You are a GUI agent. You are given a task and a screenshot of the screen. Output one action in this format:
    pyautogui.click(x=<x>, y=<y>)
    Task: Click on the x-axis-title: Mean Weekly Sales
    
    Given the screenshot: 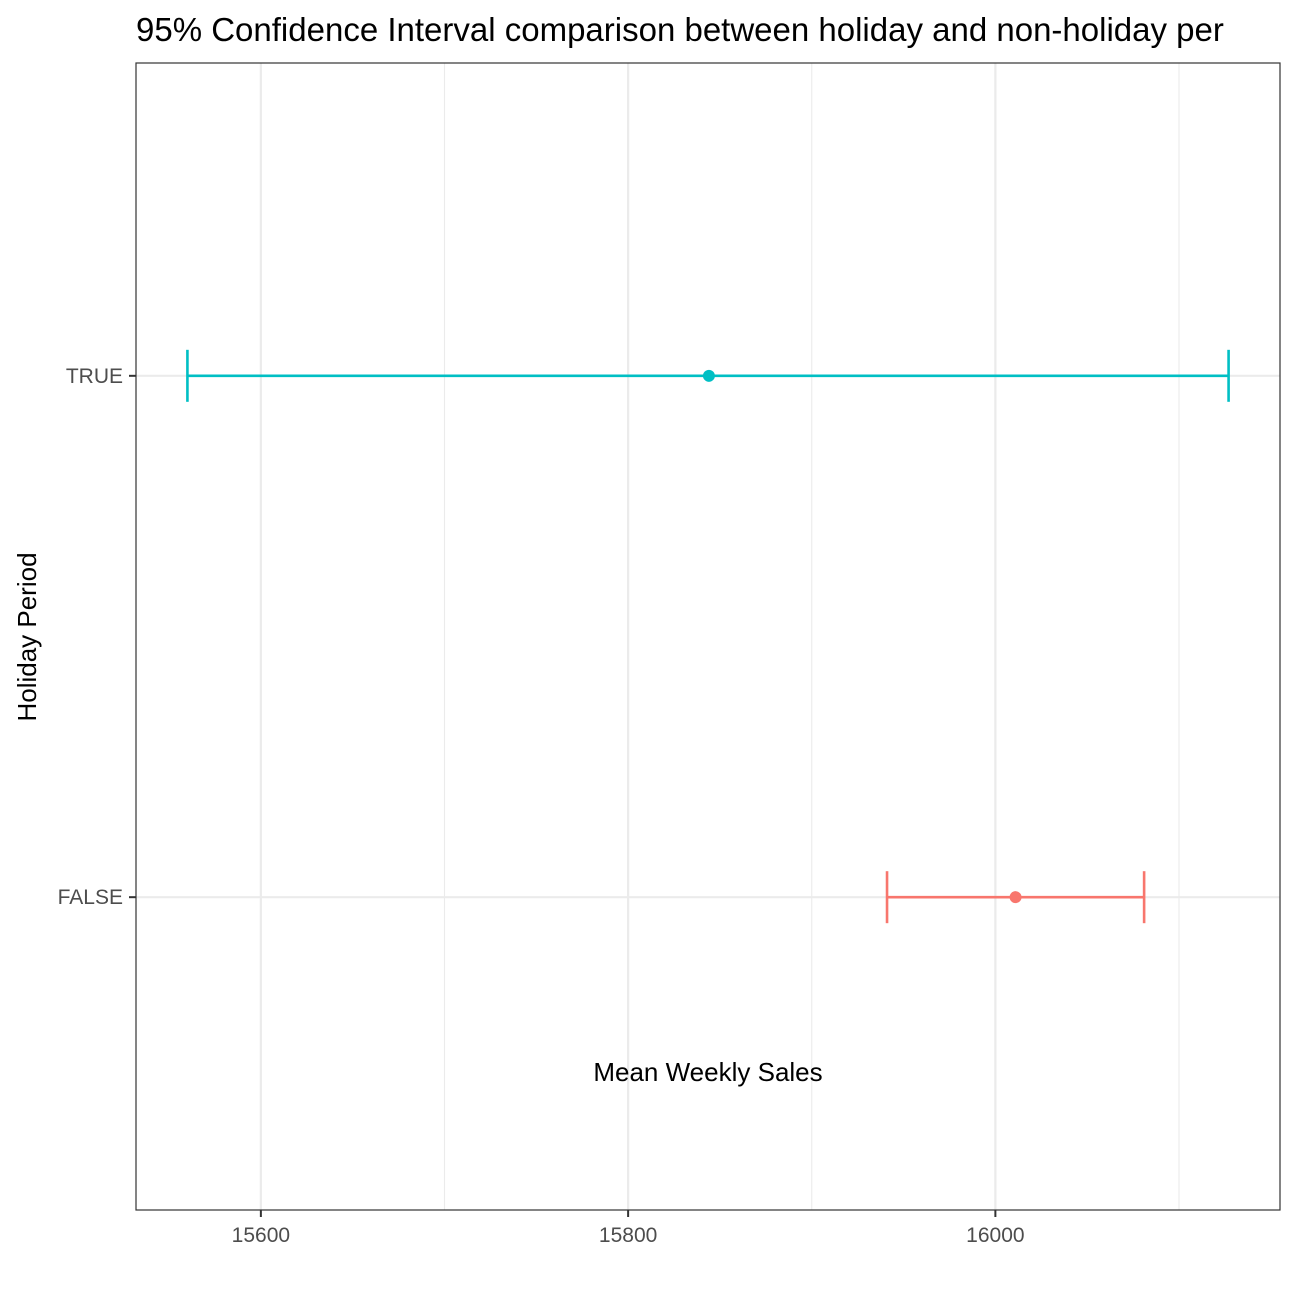 What is the action you would take?
    pyautogui.click(x=707, y=1072)
    